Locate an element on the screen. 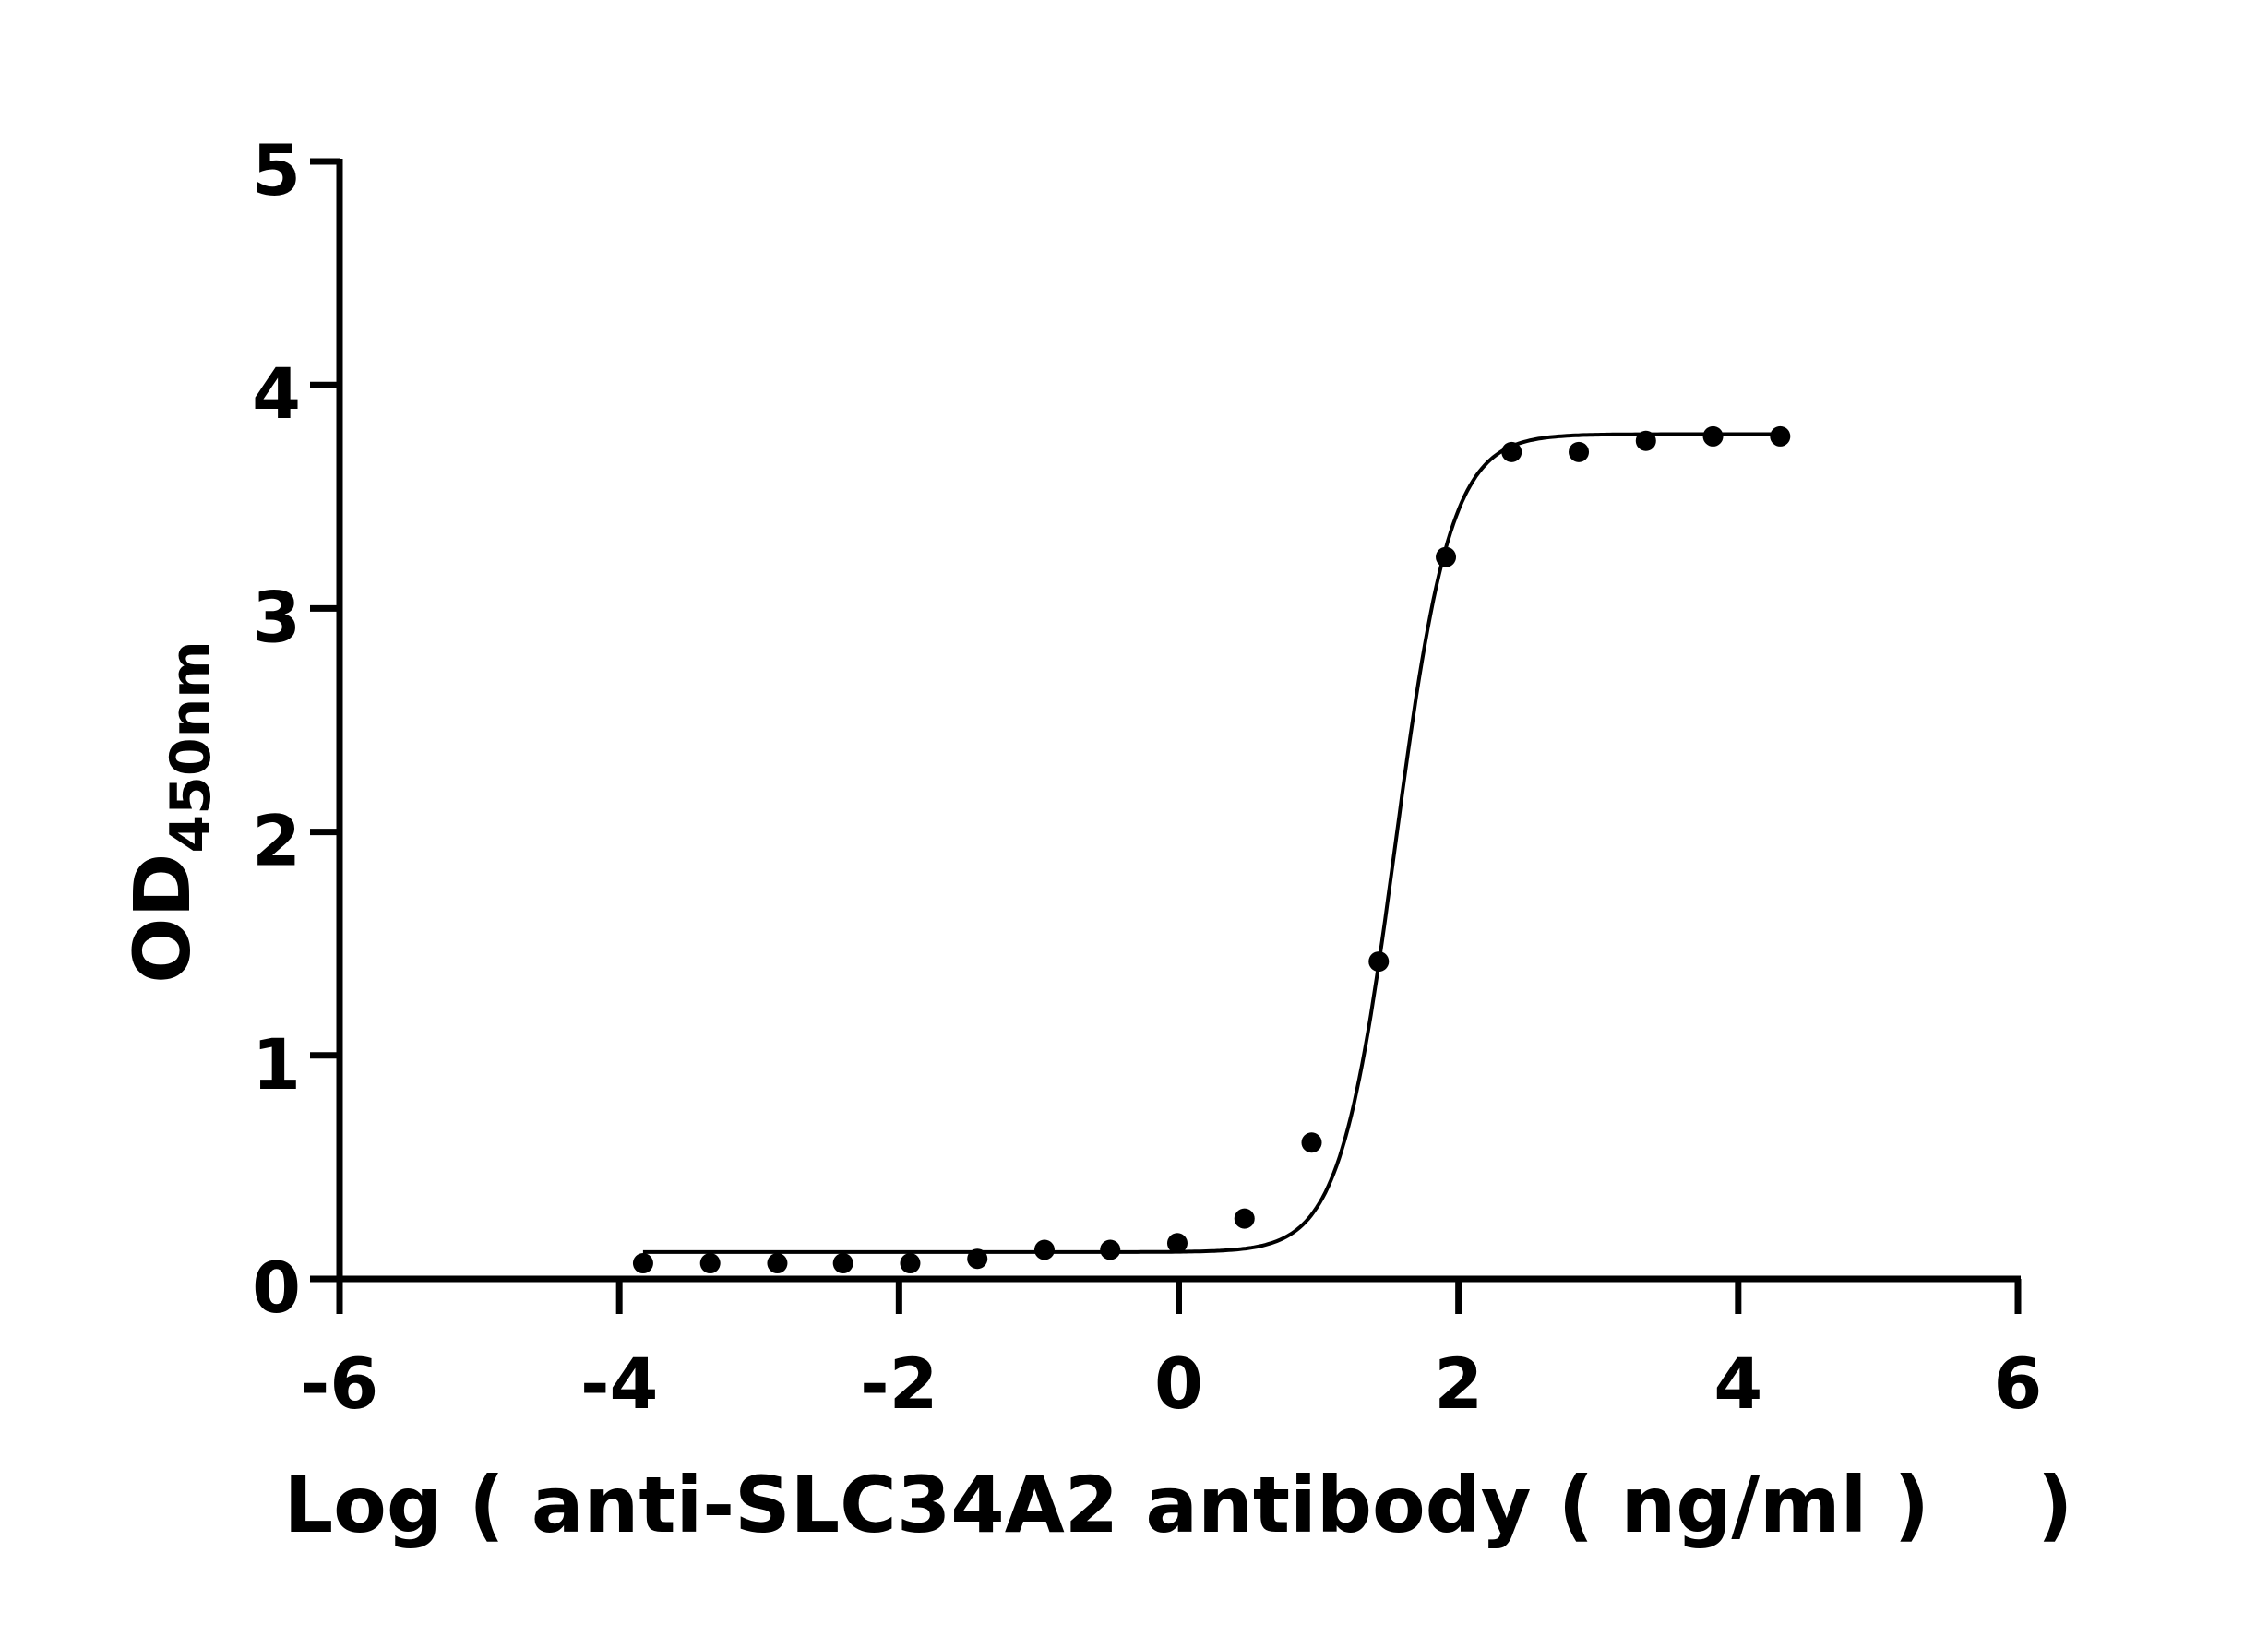 This screenshot has height=1636, width=2268. y-axis-label-sub: 450nm is located at coordinates (191, 746).